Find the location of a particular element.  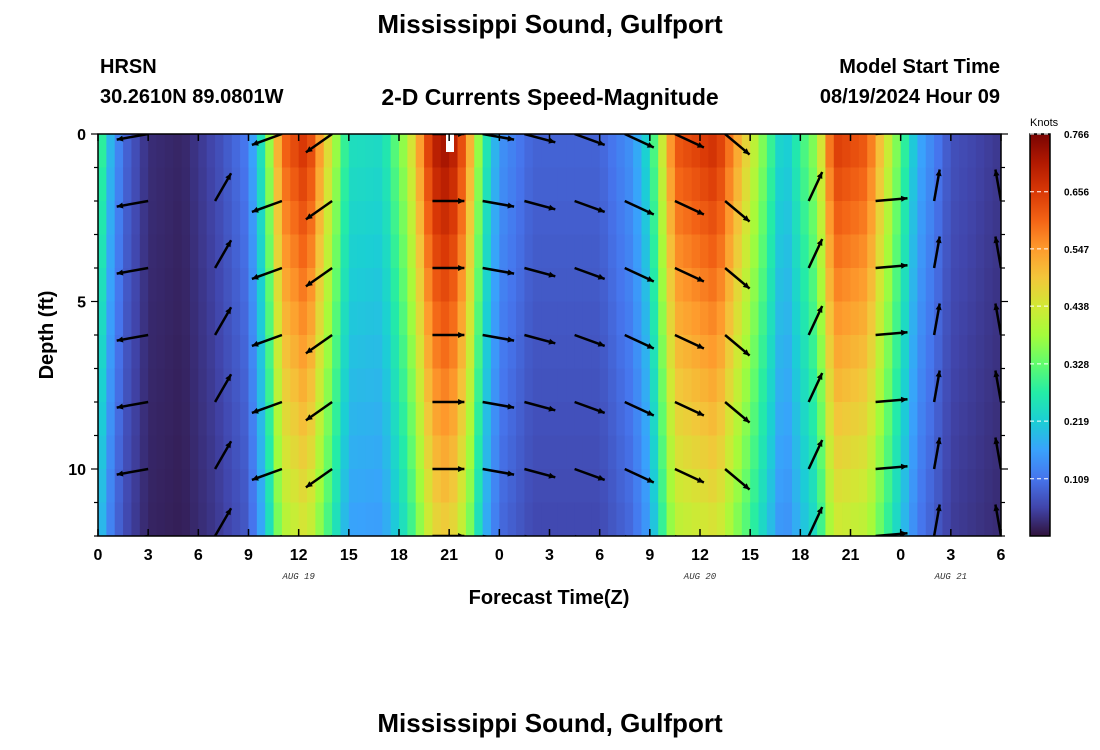

colorbar-gradient is located at coordinates (1040, 335).